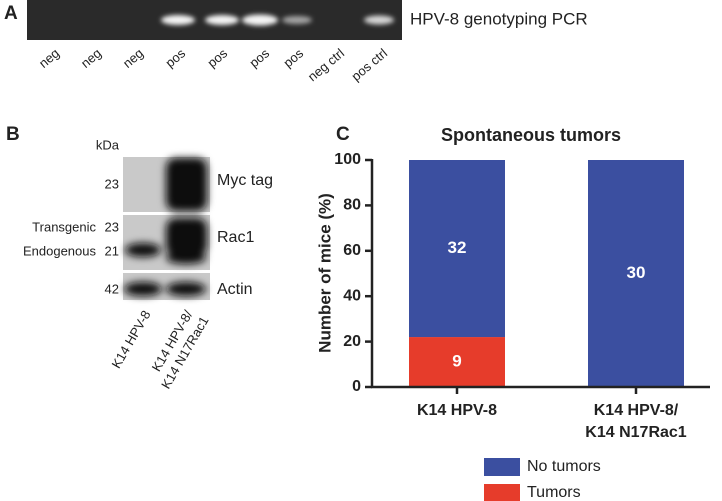 This screenshot has width=722, height=501. I want to click on x-tick-label: K14 HPV-8/, so click(636, 410).